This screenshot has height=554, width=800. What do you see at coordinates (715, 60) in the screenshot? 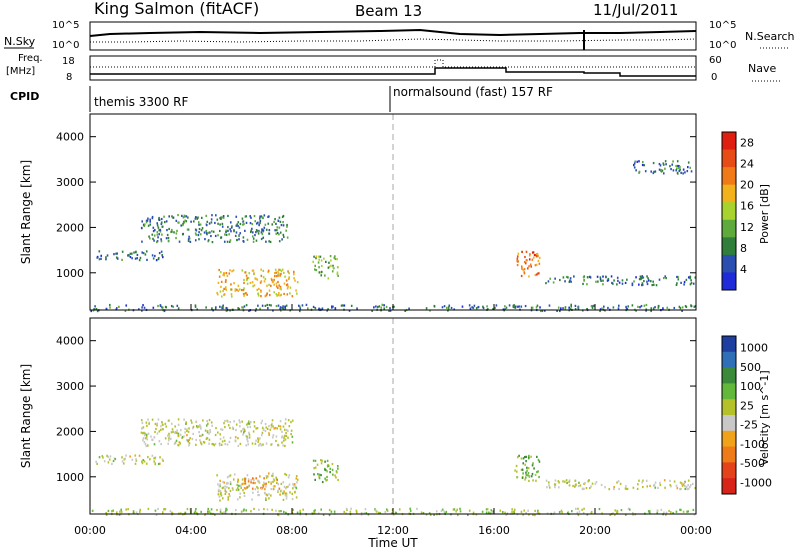
I see `nave-tick-high: 60` at bounding box center [715, 60].